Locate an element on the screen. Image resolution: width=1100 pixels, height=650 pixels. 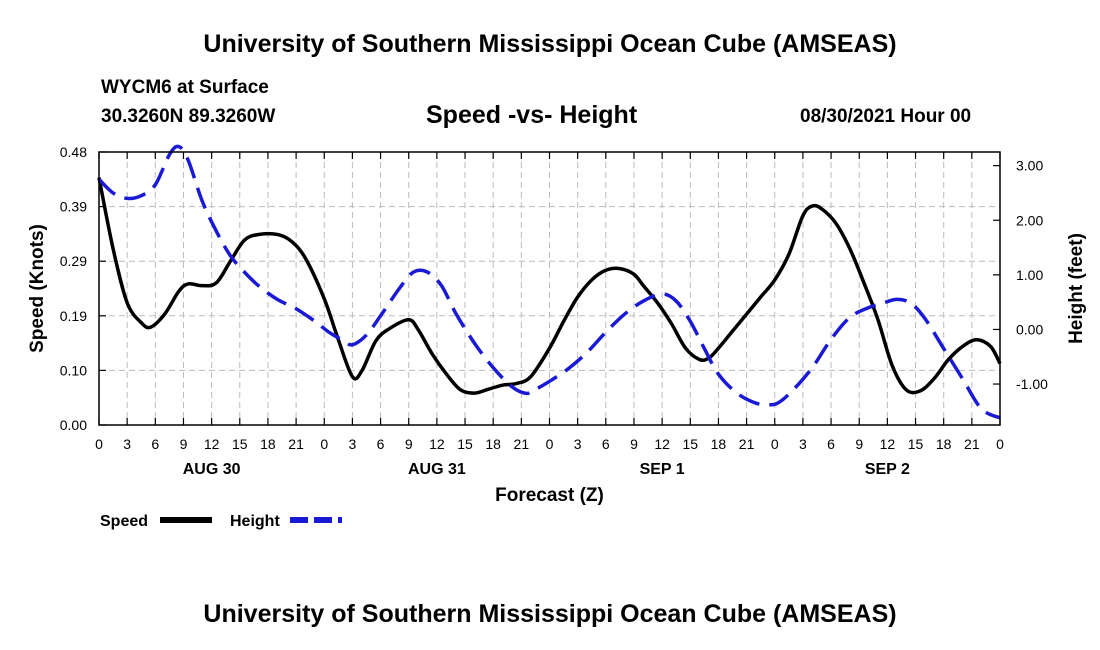
y-left-tick-label: 0.10 is located at coordinates (73, 370).